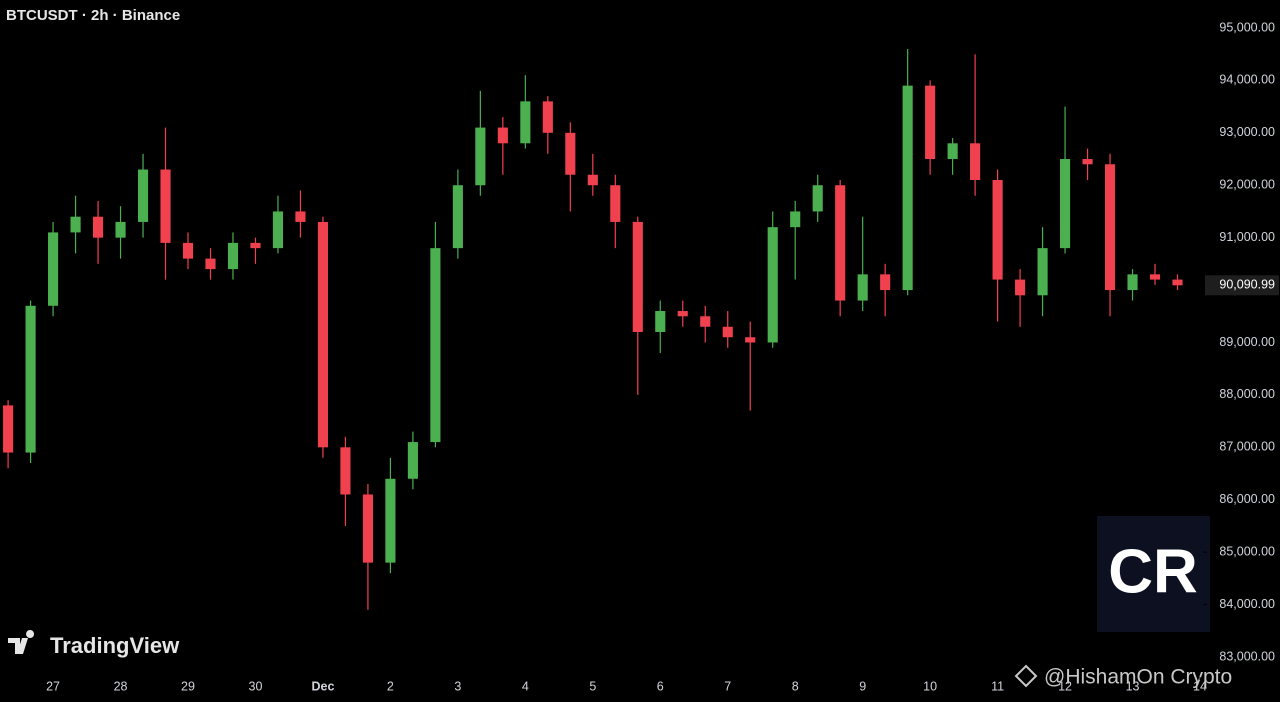  Describe the element at coordinates (1247, 237) in the screenshot. I see `y-tick-label: 91,000.00` at that location.